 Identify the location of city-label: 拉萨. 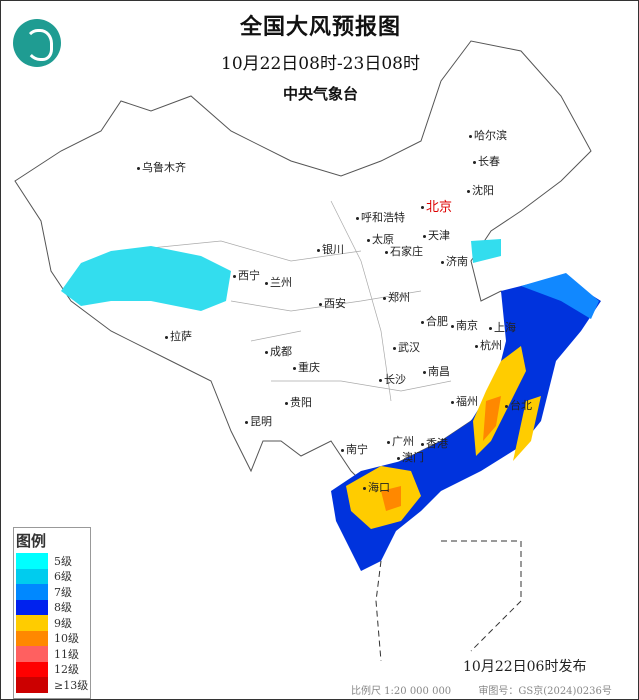
(178, 336).